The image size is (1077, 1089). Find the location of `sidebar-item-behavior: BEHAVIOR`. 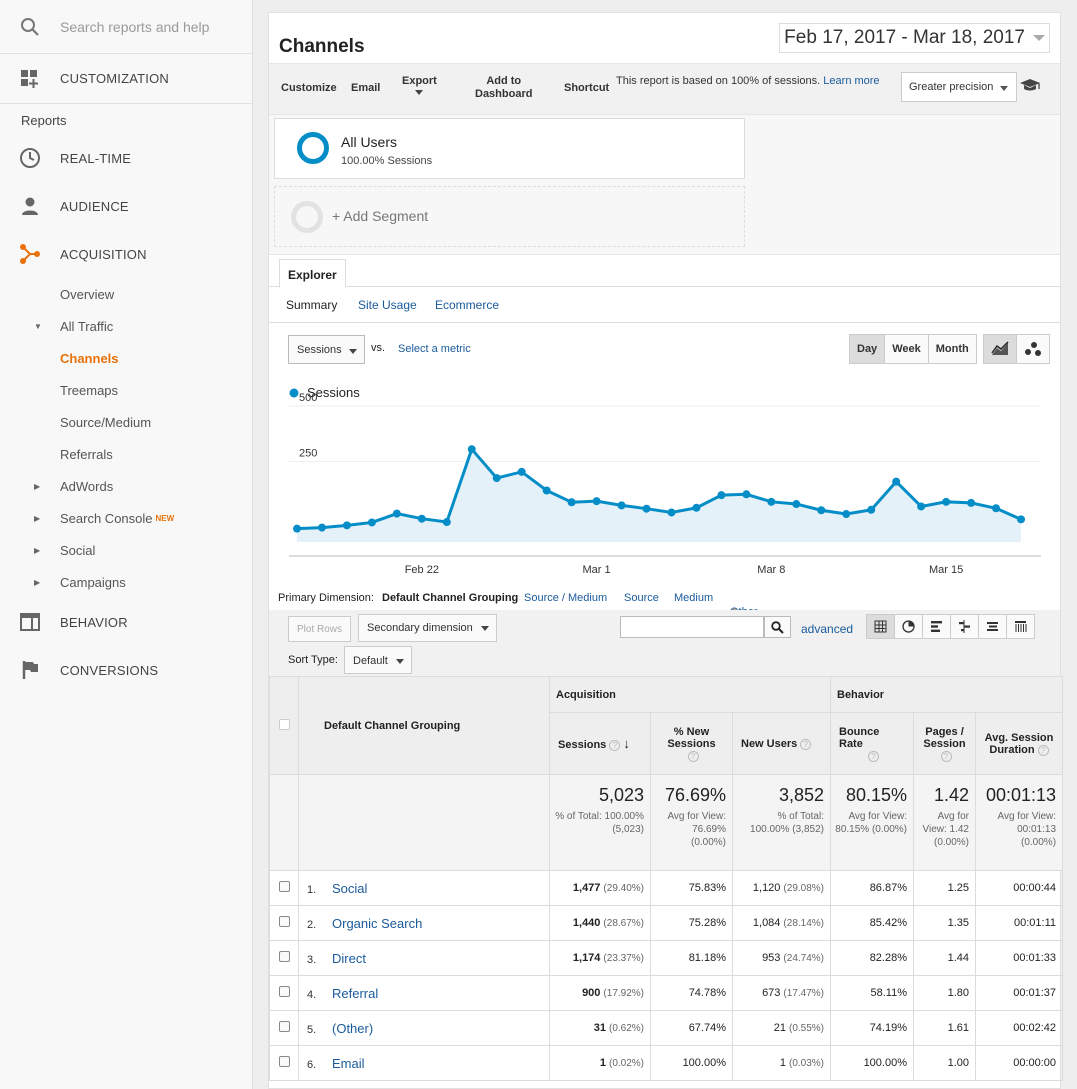

sidebar-item-behavior: BEHAVIOR is located at coordinates (126, 622).